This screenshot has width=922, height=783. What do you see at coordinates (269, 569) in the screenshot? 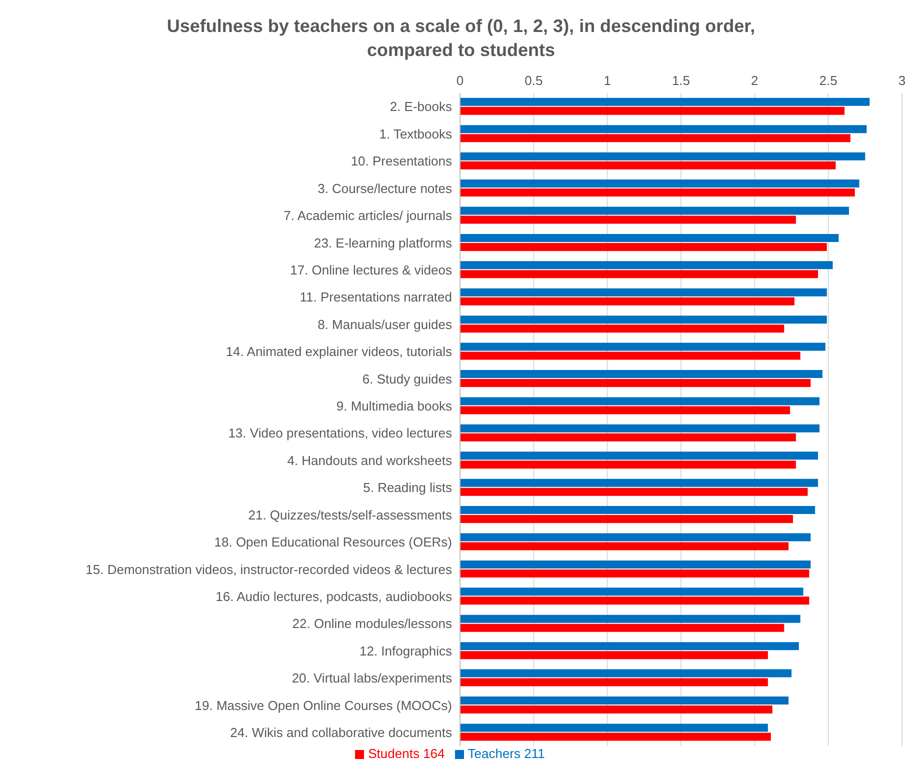
I see `y-tick-label: 15. Demonstration videos, instructor-recorded videos & lectures` at bounding box center [269, 569].